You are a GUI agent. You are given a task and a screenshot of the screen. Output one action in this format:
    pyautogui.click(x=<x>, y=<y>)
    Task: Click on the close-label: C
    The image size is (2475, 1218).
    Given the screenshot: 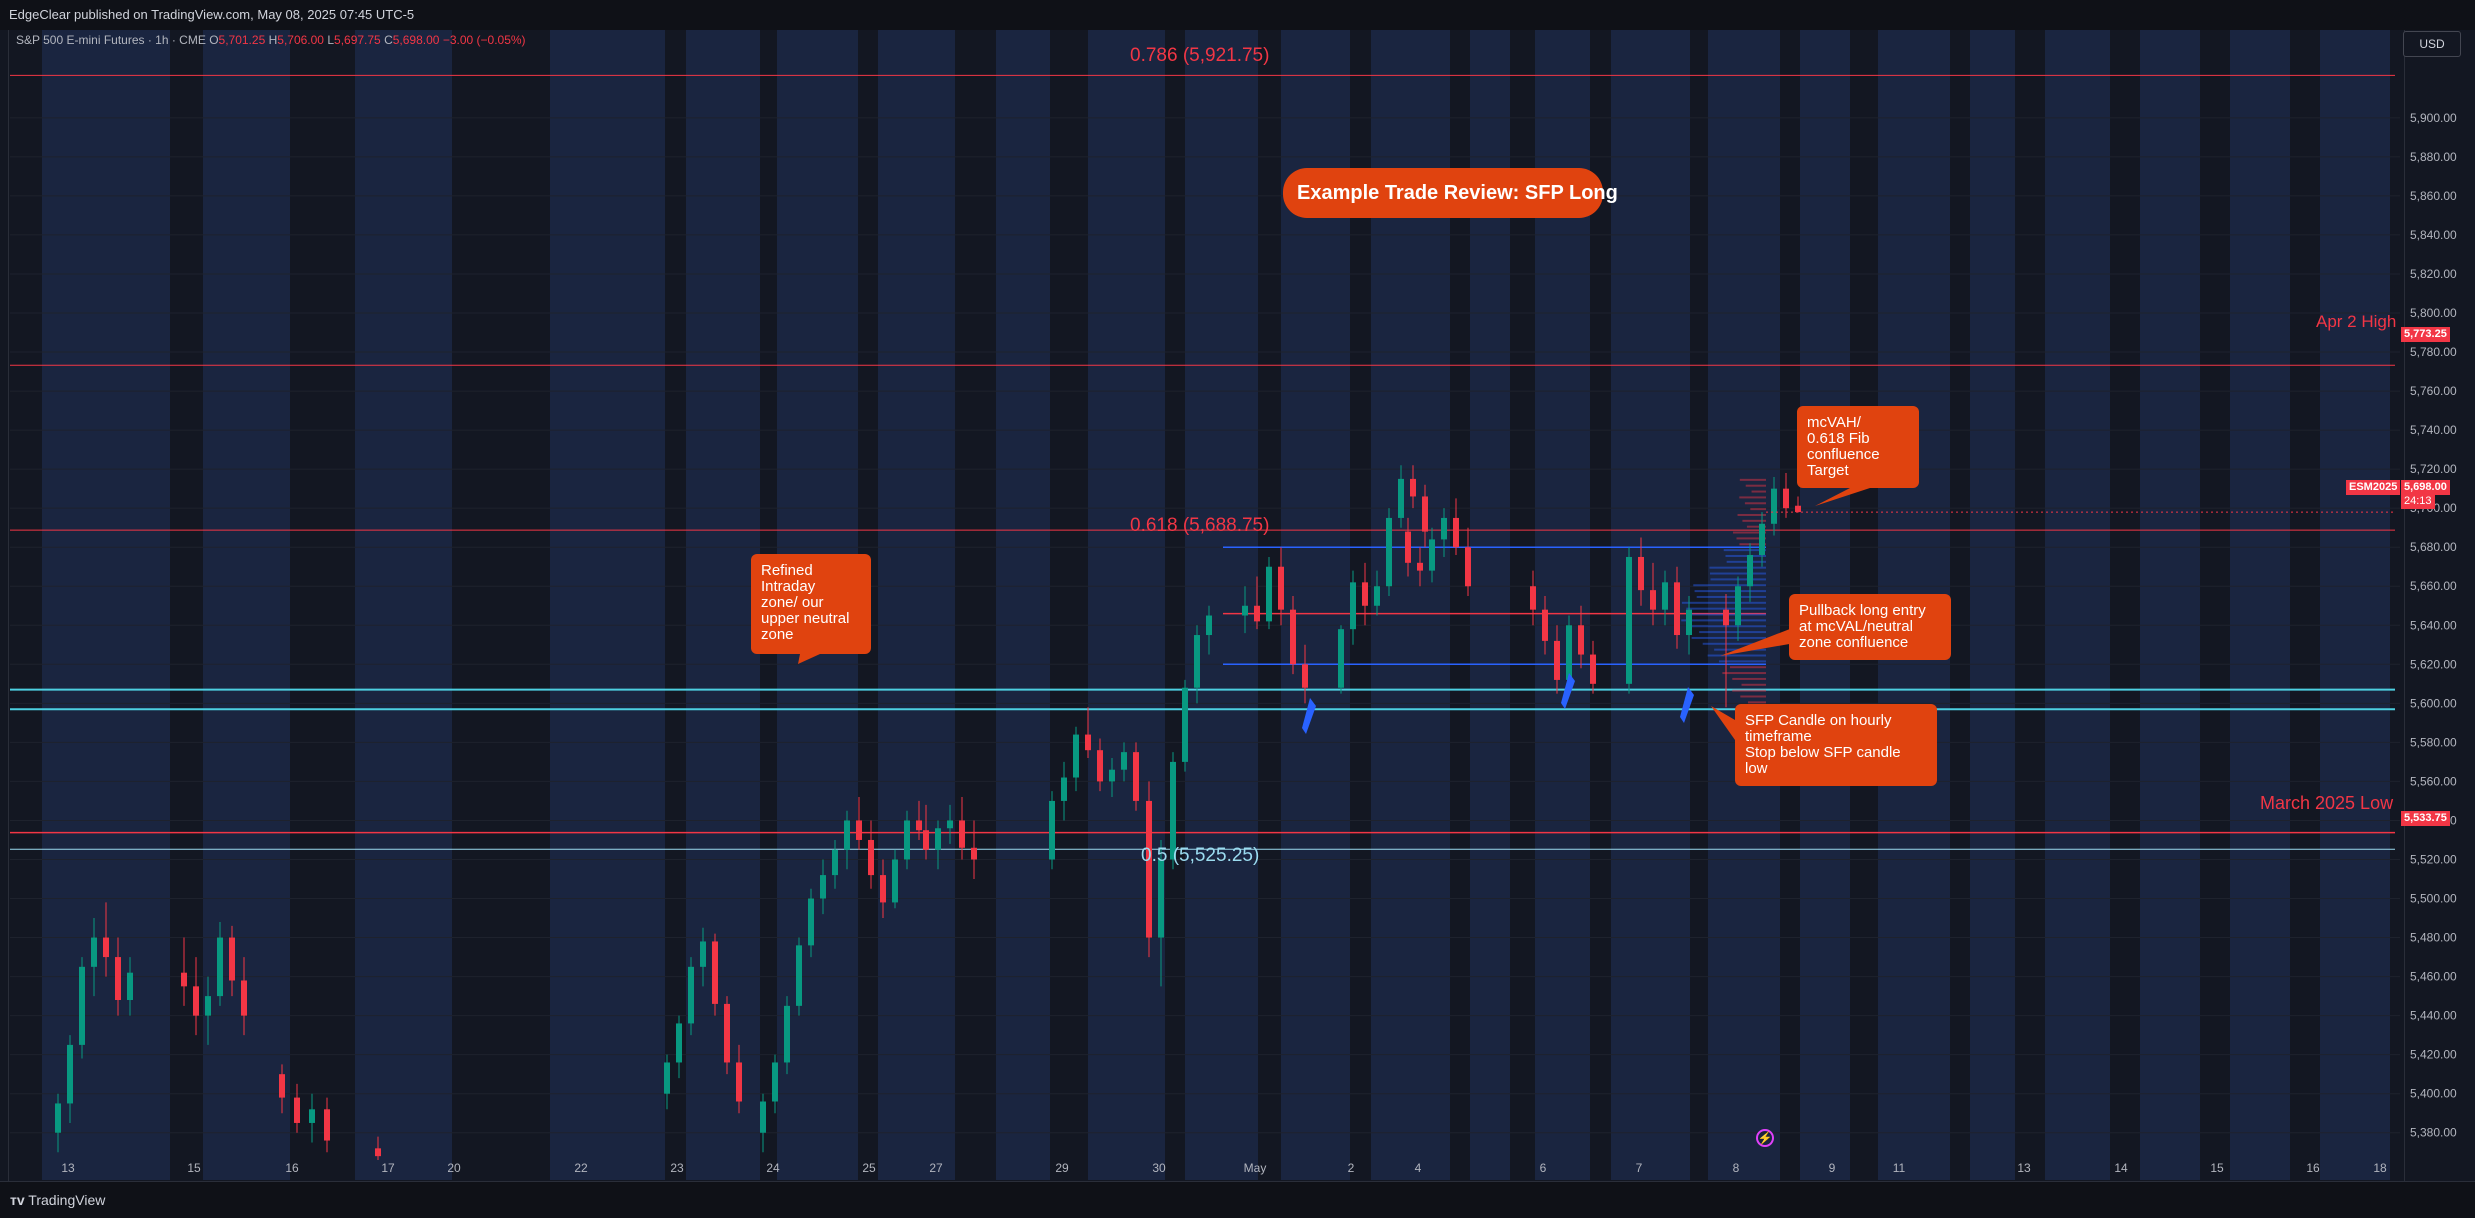 What is the action you would take?
    pyautogui.click(x=388, y=40)
    